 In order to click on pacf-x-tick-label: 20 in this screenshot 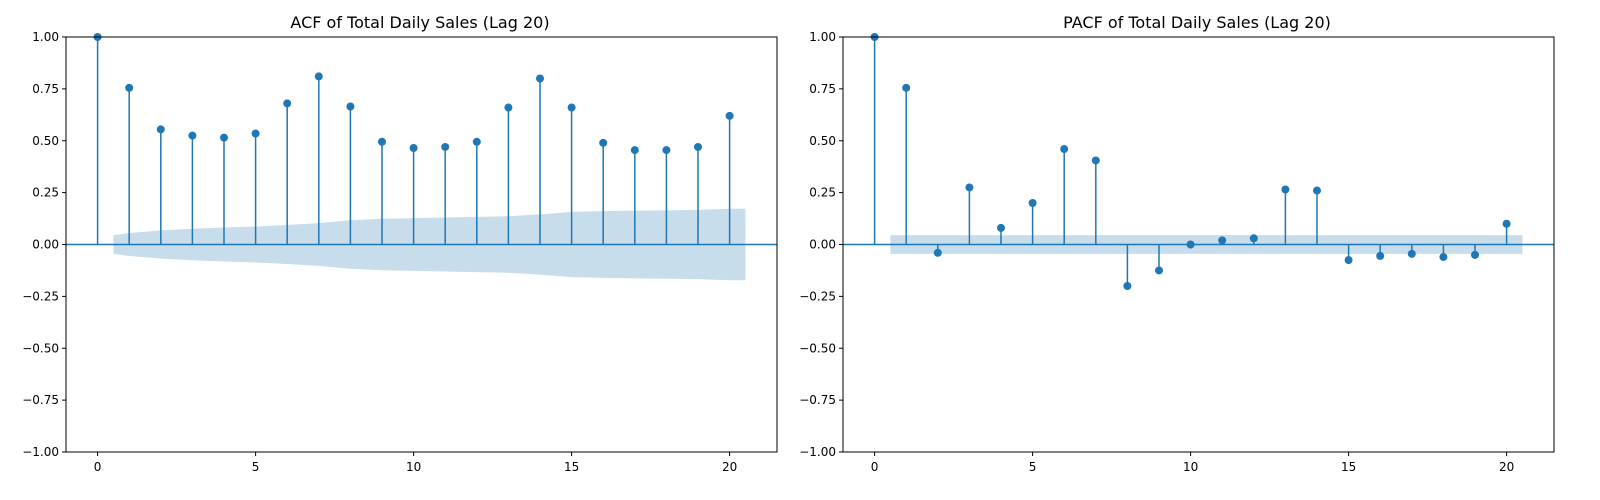, I will do `click(1506, 467)`.